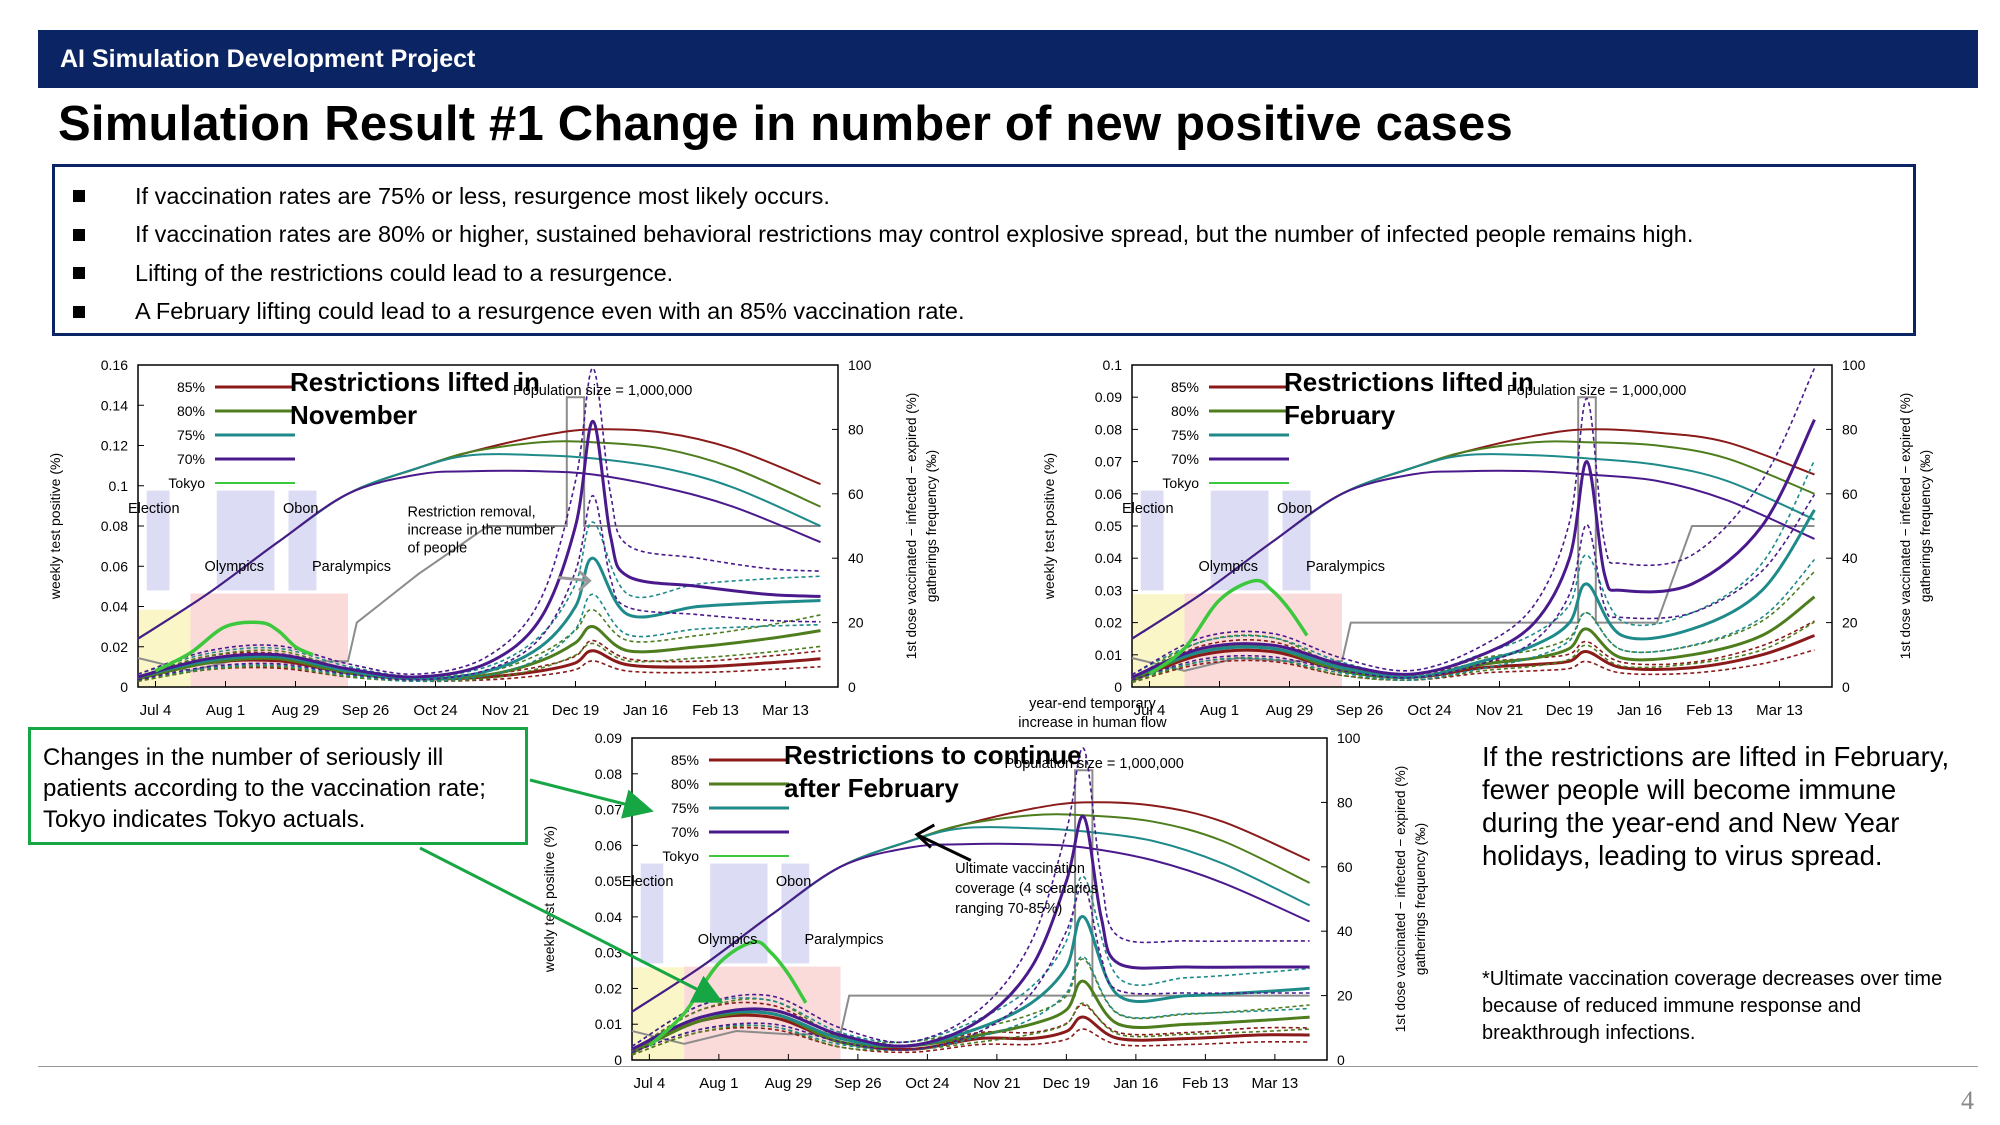 Image resolution: width=2000 pixels, height=1125 pixels. Describe the element at coordinates (1108, 590) in the screenshot. I see `y-tick-label: 0.03` at that location.